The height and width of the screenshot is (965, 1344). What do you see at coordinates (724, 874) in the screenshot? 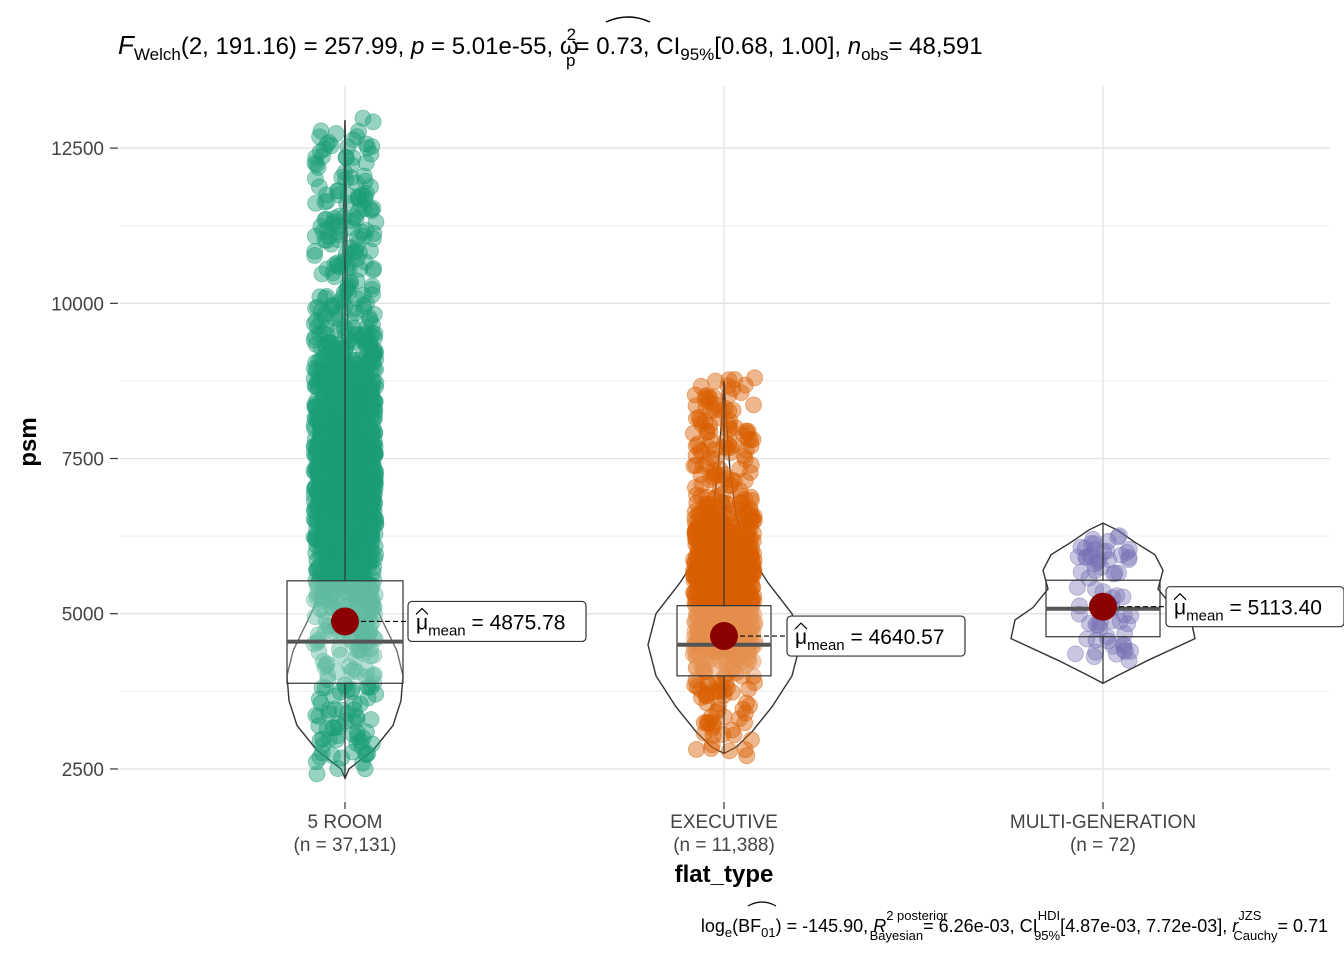
I see `x-axis-title: flat_type` at bounding box center [724, 874].